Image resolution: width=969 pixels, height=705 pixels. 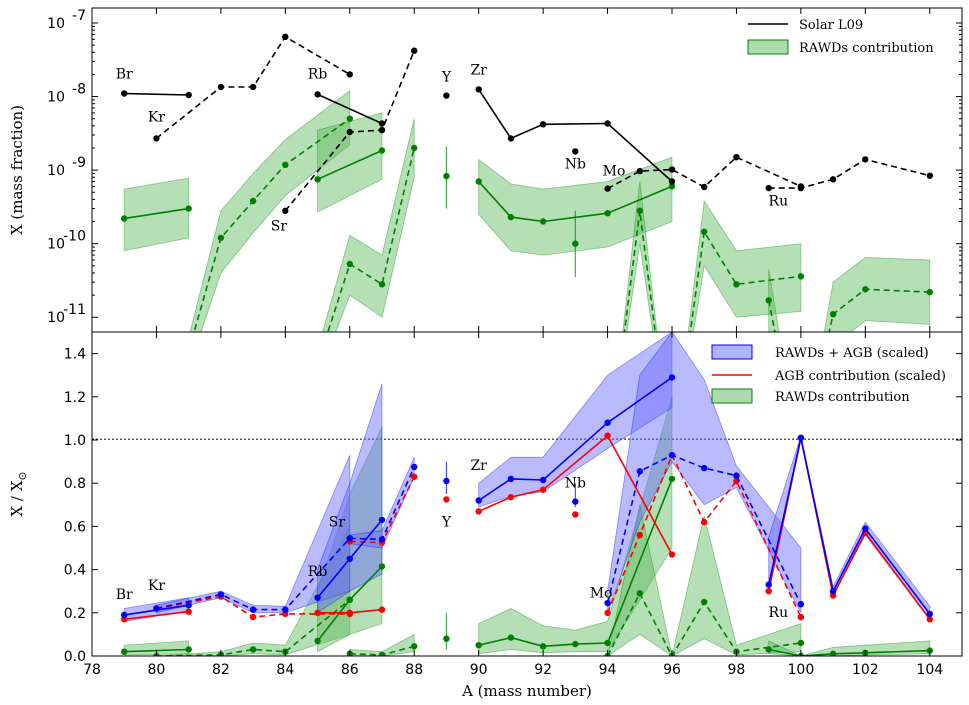 What do you see at coordinates (79, 16) in the screenshot?
I see `top-y-tick-exponent: -7` at bounding box center [79, 16].